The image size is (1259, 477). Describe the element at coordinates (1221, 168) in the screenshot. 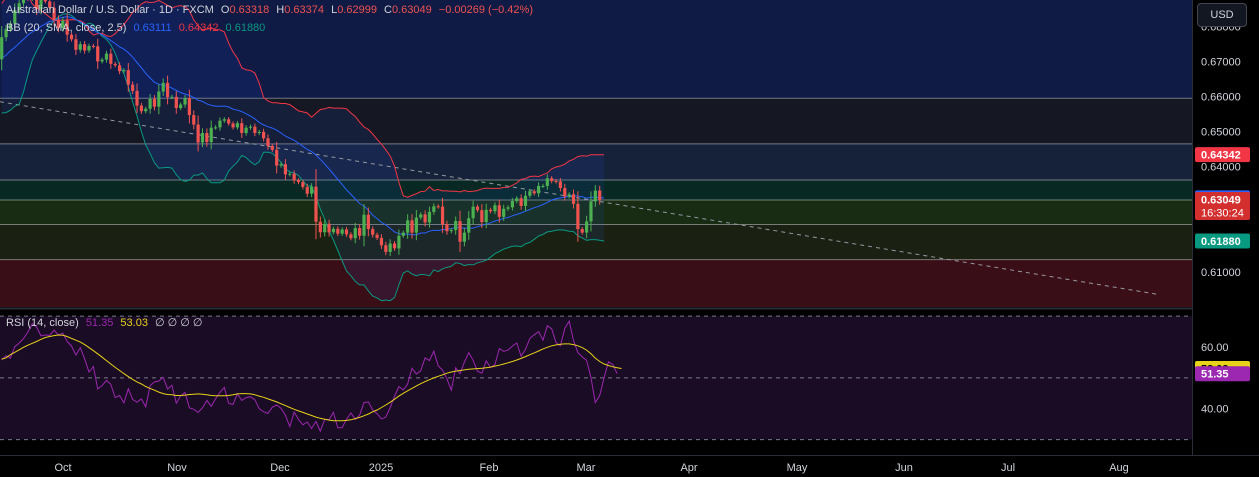

I see `price-tick-label: 0.64000` at that location.